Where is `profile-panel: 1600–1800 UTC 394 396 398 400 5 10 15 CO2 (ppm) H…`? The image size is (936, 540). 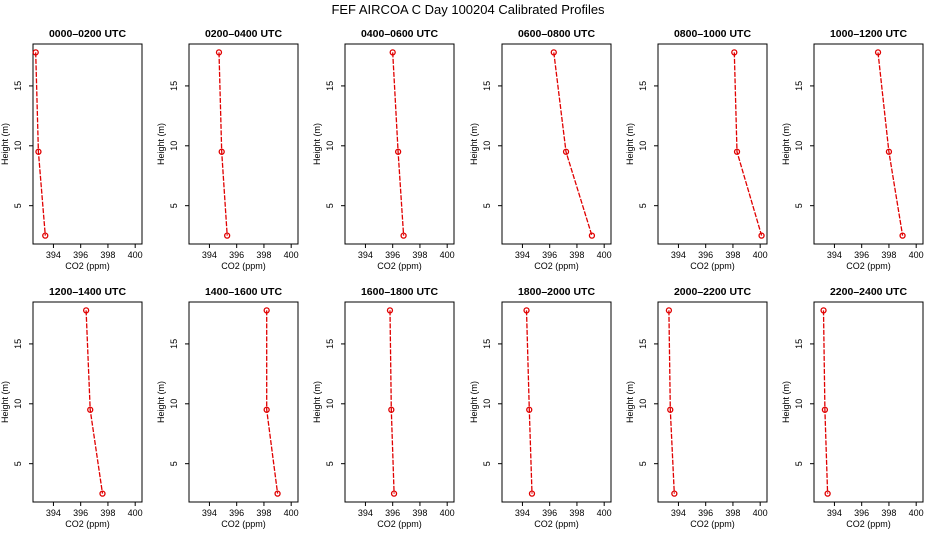
profile-panel: 1600–1800 UTC 394 396 398 400 5 10 15 CO2 (ppm) H… is located at coordinates (383, 407).